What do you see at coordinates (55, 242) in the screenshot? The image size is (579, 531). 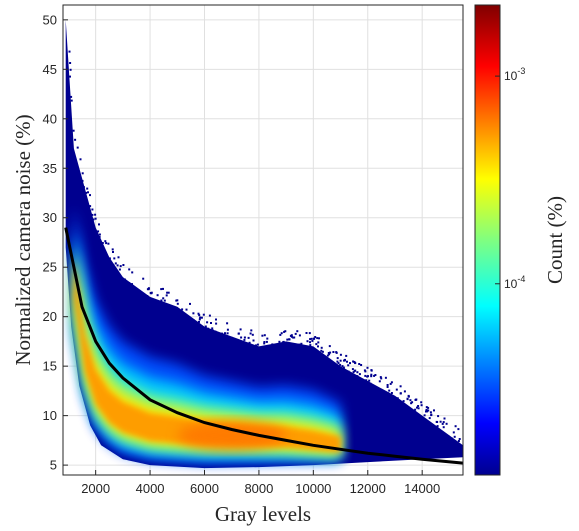 I see `y-axis-ticks: 5 10 15 20 25 30 35 40 45 50` at bounding box center [55, 242].